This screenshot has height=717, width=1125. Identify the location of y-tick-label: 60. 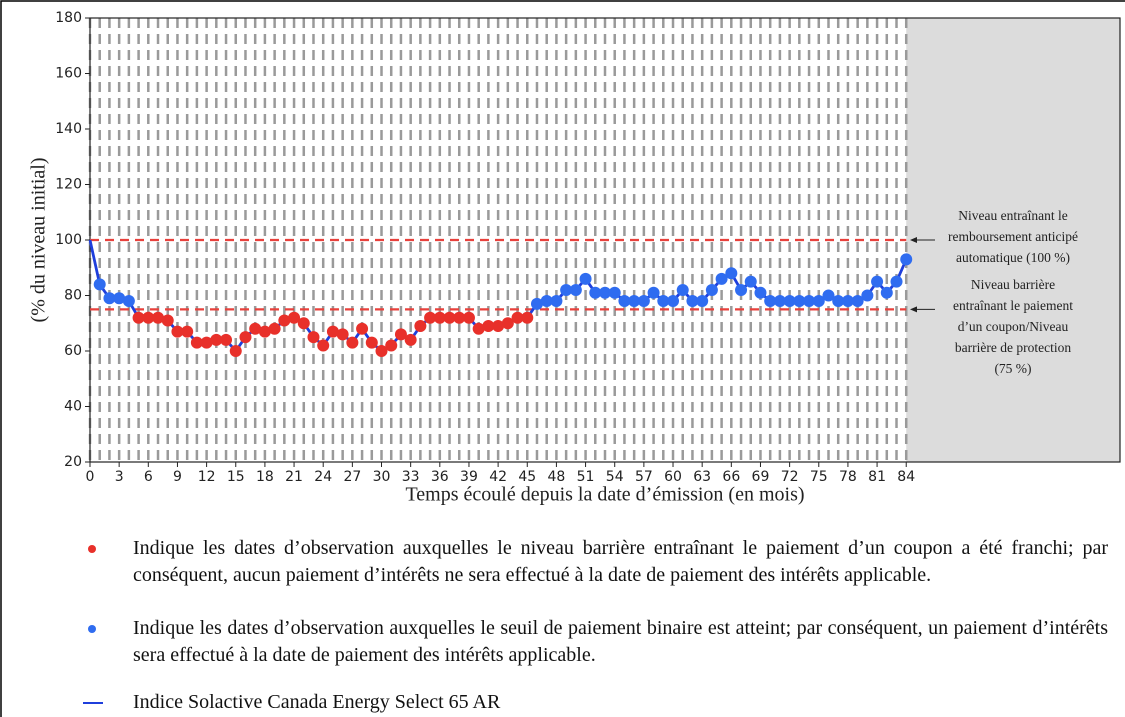
(73, 351).